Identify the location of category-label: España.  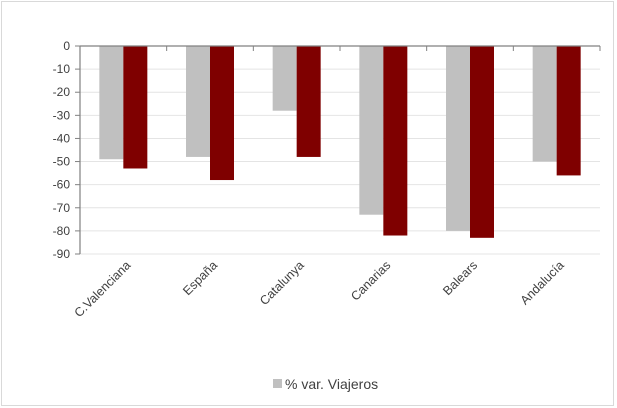
(200, 278).